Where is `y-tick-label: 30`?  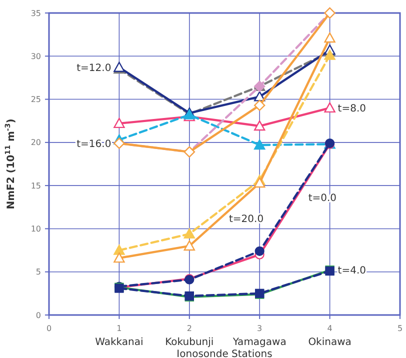 y-tick-label: 30 is located at coordinates (35, 56).